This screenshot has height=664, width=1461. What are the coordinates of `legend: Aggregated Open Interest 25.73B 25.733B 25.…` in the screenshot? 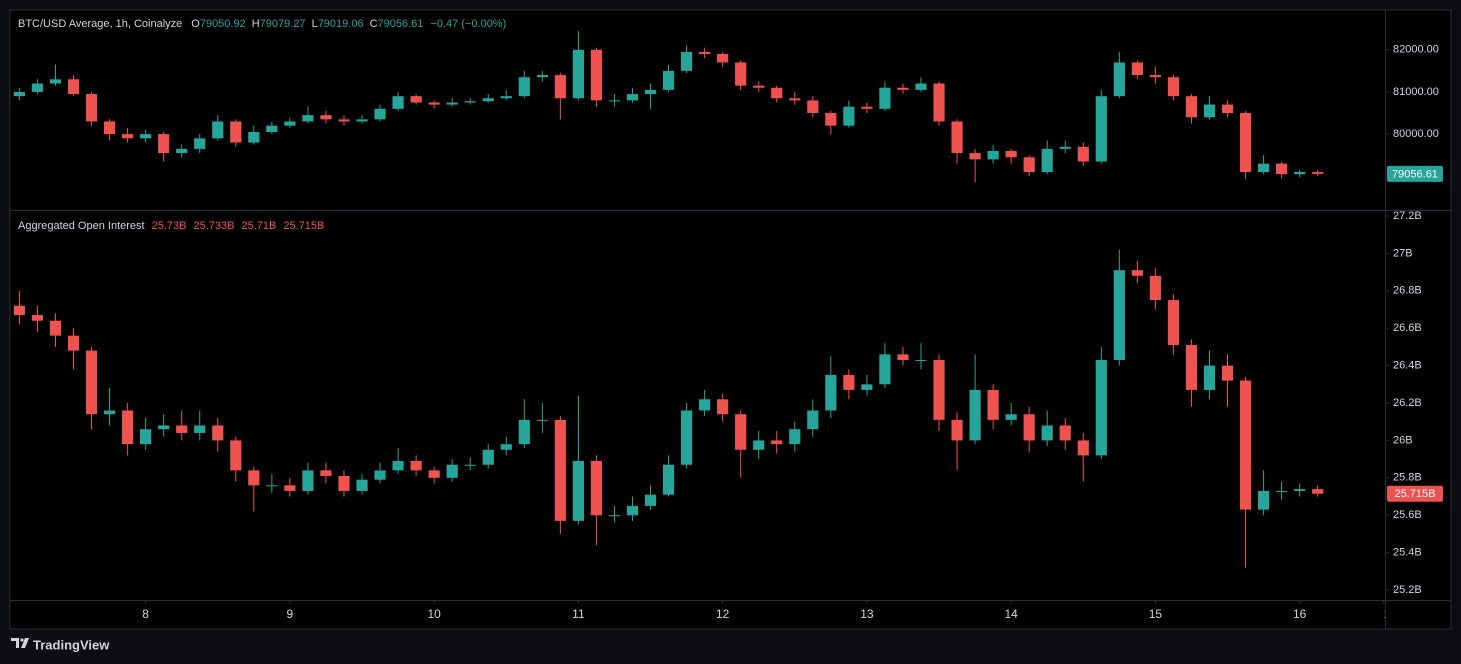 It's located at (171, 226).